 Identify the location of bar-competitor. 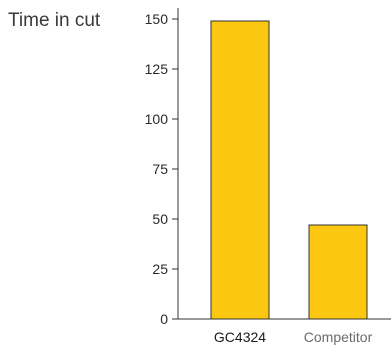
(338, 272).